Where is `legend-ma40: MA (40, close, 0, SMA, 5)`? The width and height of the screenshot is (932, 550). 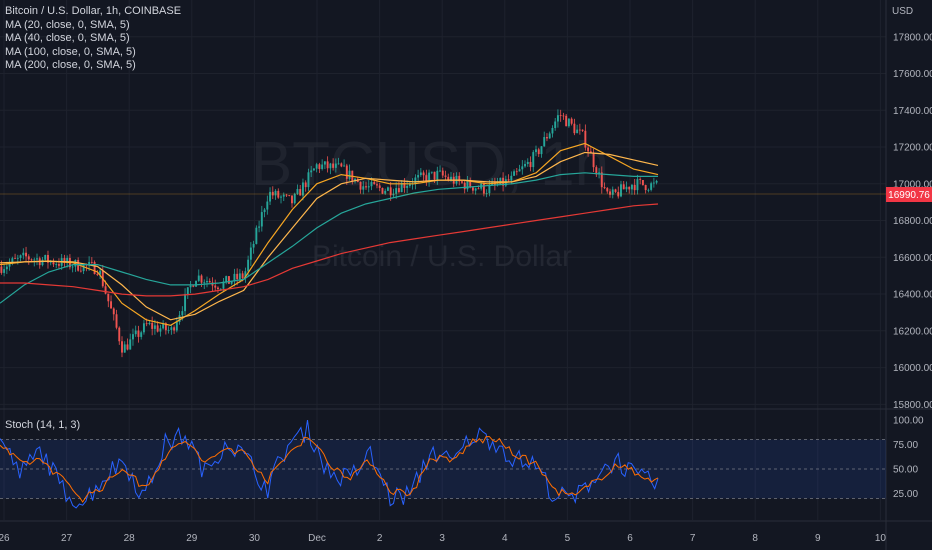
legend-ma40: MA (40, close, 0, SMA, 5) is located at coordinates (67, 38).